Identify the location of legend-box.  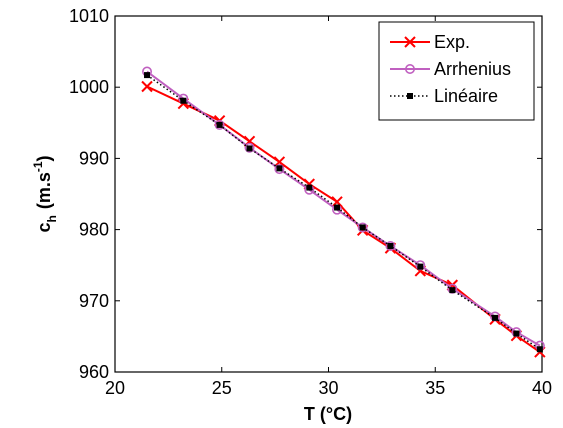
(456, 71).